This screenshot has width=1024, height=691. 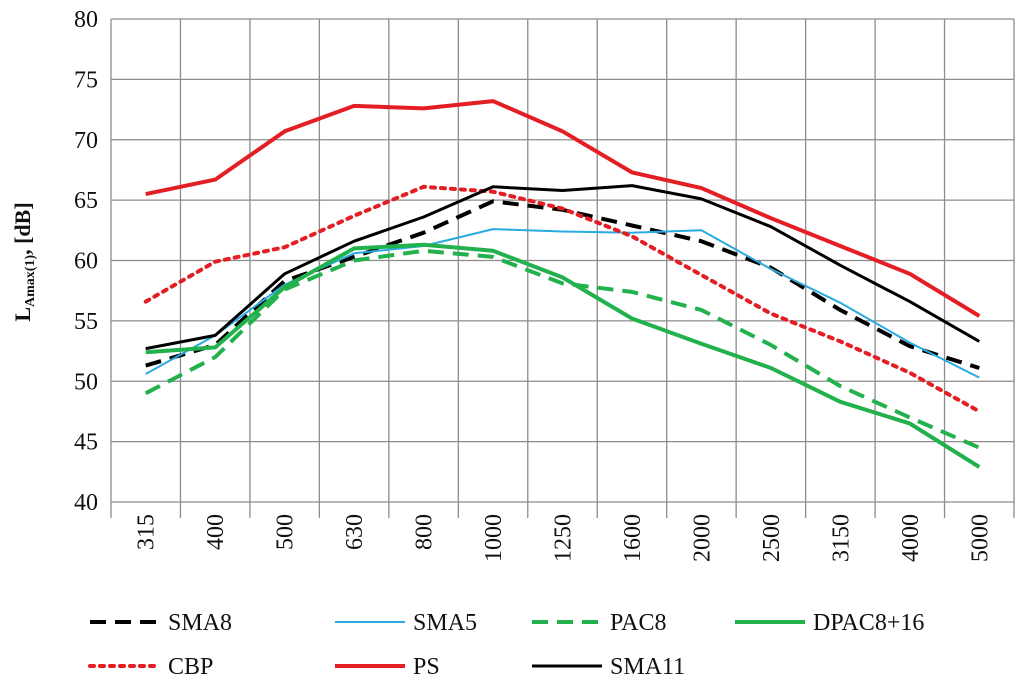 I want to click on y-axis-label-unit: , [dB], so click(x=22, y=228).